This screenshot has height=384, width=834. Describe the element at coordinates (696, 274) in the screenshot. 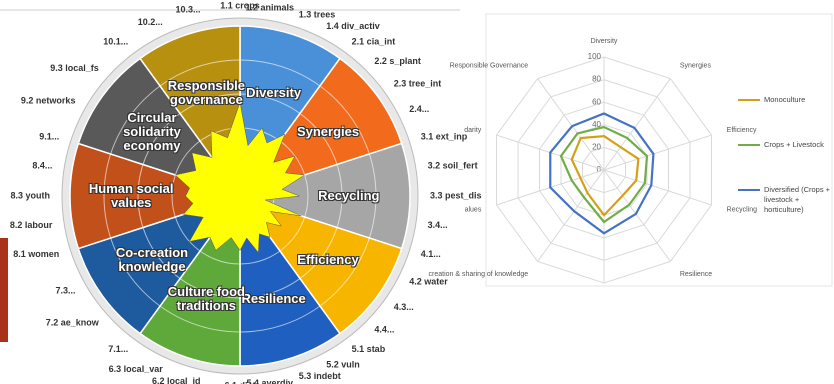

I see `axis-label: Resilience` at that location.